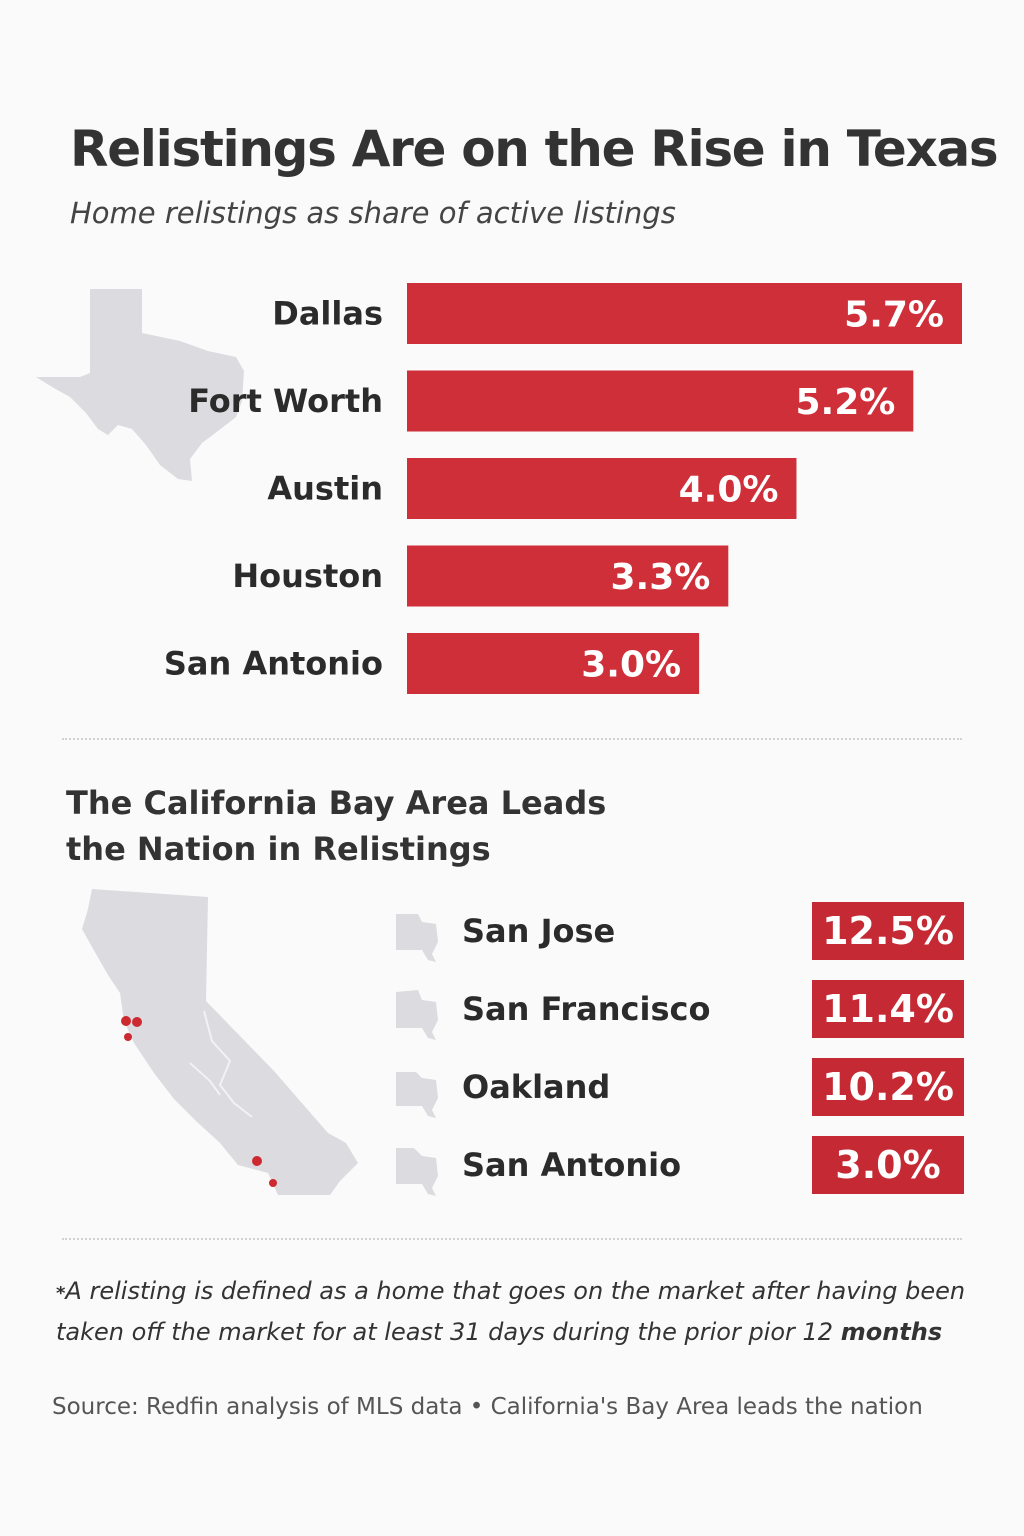 The width and height of the screenshot is (1024, 1536). Describe the element at coordinates (61, 1293) in the screenshot. I see `footnote-marker: *` at that location.